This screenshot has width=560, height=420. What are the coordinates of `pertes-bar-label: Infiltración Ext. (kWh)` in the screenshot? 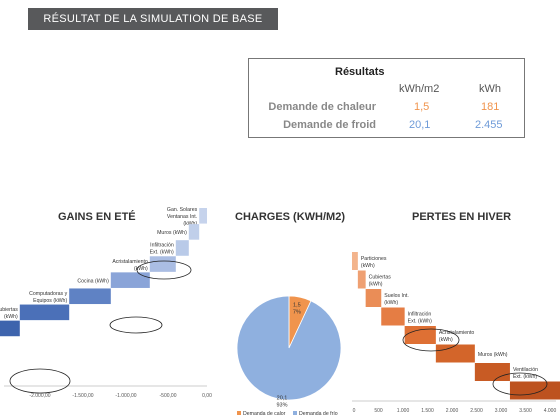 It's located at (420, 317).